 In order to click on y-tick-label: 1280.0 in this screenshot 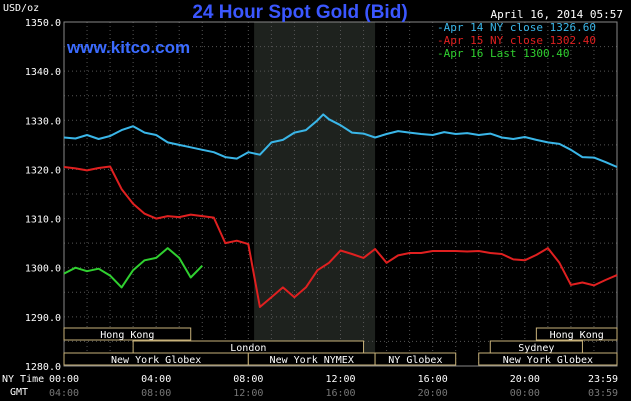, I will do `click(43, 367)`.